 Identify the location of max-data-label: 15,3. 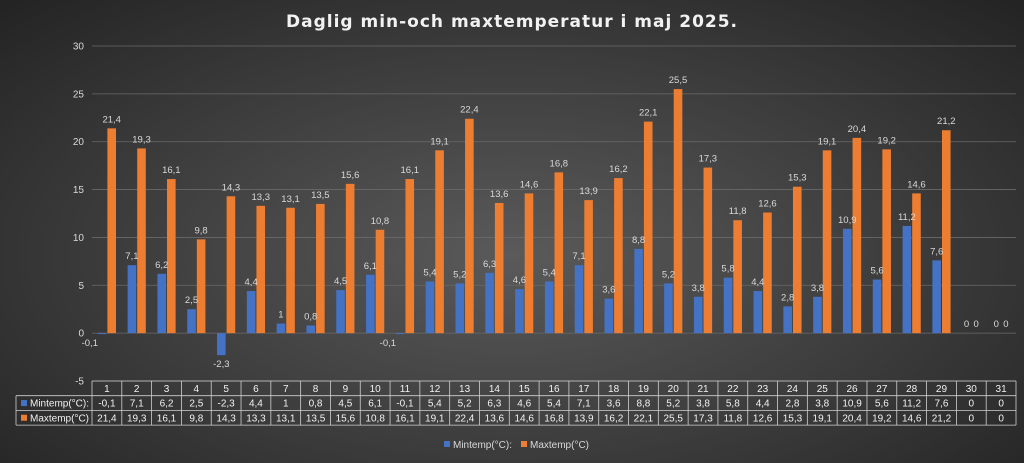
(797, 178).